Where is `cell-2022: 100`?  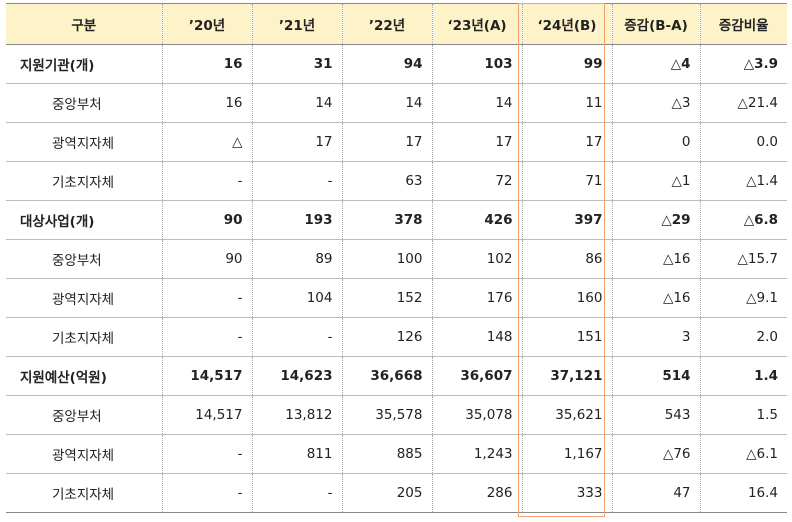 cell-2022: 100 is located at coordinates (387, 259).